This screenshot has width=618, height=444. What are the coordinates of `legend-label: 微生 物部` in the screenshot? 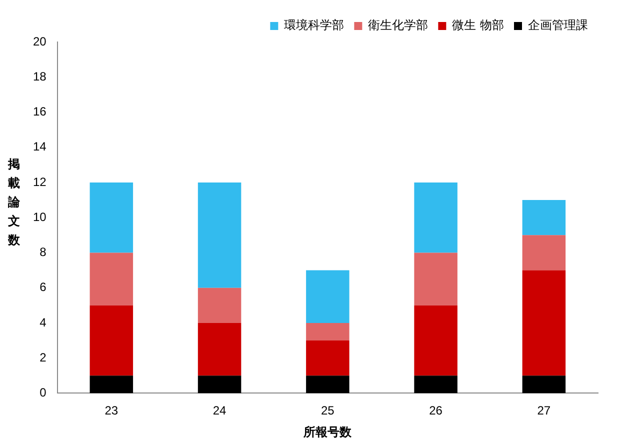 It's located at (478, 25).